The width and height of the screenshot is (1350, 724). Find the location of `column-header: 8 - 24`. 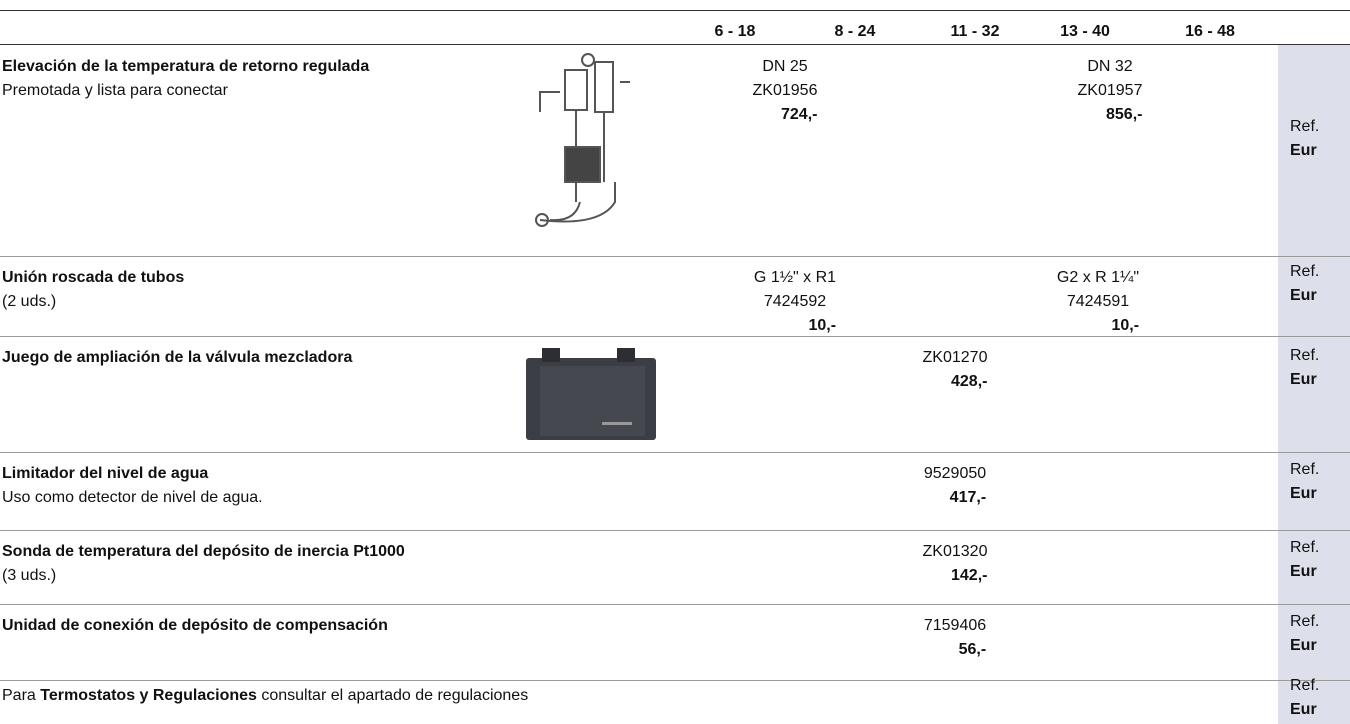

column-header: 8 - 24 is located at coordinates (855, 31).